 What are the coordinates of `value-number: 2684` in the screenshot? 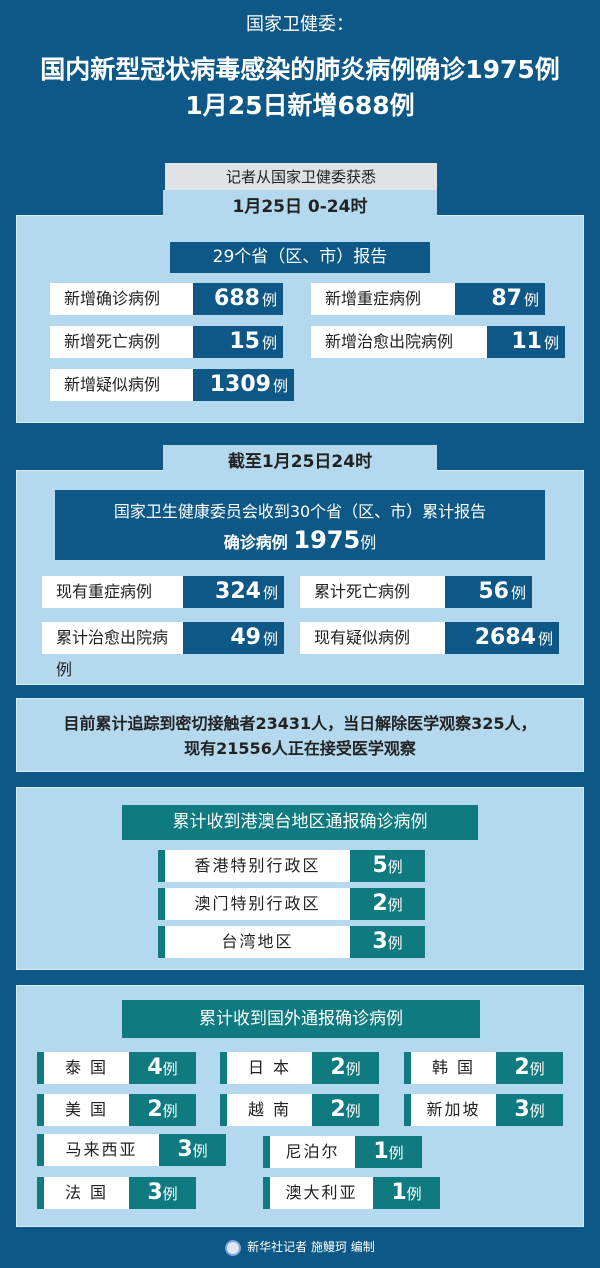 It's located at (505, 637).